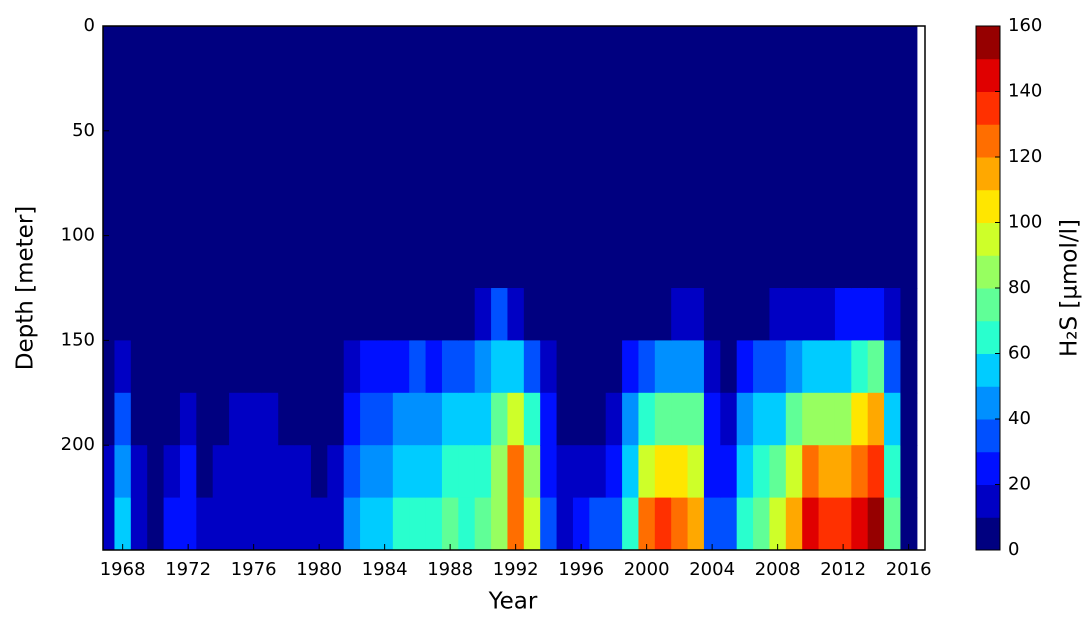 Image resolution: width=1088 pixels, height=618 pixels. What do you see at coordinates (1019, 287) in the screenshot?
I see `colorbar-tick-label: 80` at bounding box center [1019, 287].